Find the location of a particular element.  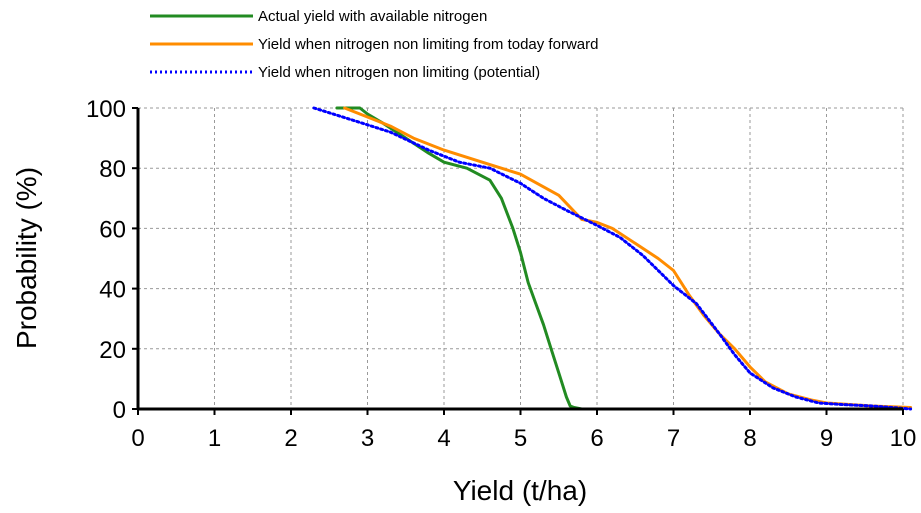

y-tick-label-40: 40 is located at coordinates (112, 290).